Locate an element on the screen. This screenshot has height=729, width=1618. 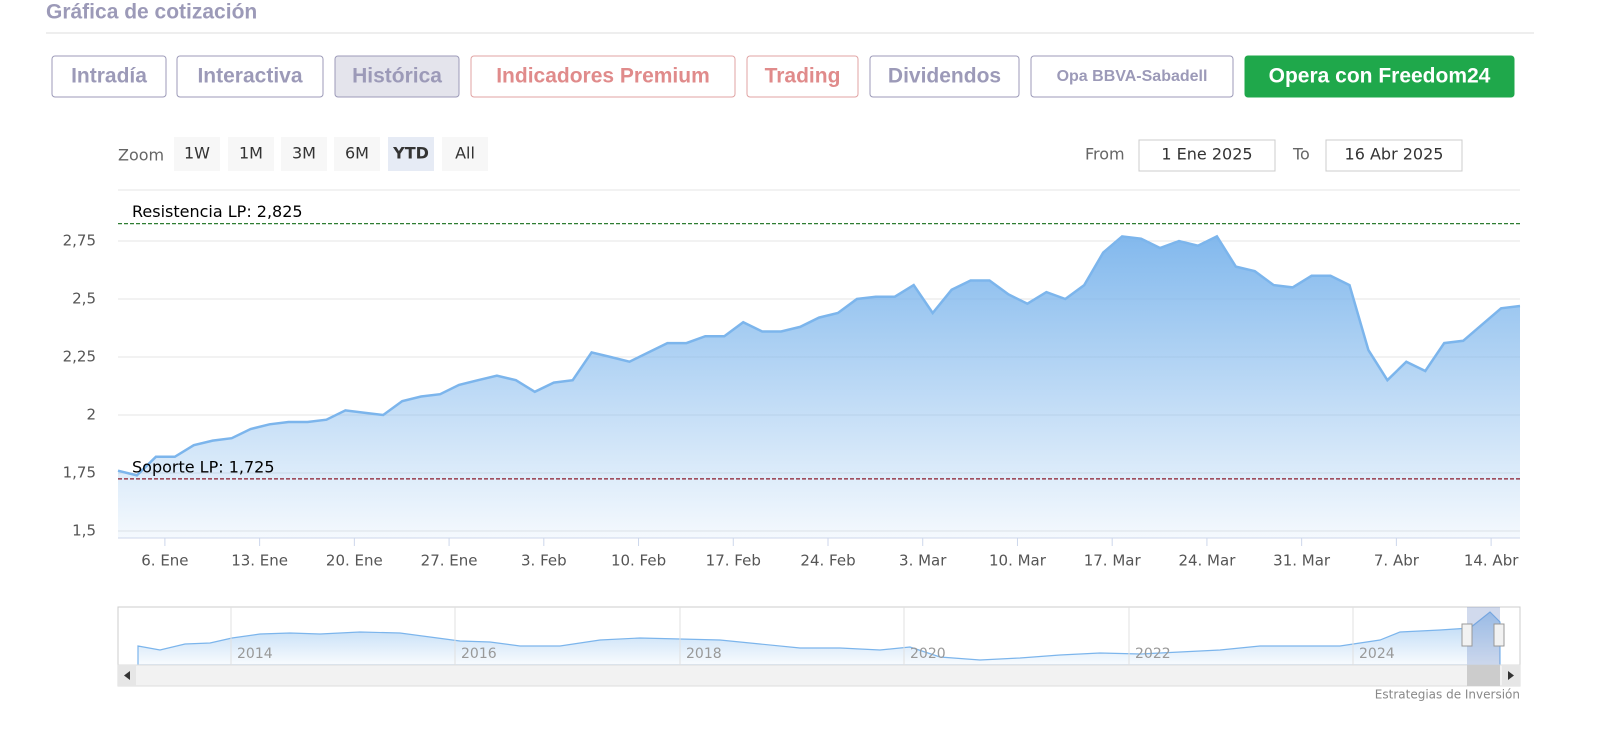
x-tick-label: 24. Feb is located at coordinates (827, 561).